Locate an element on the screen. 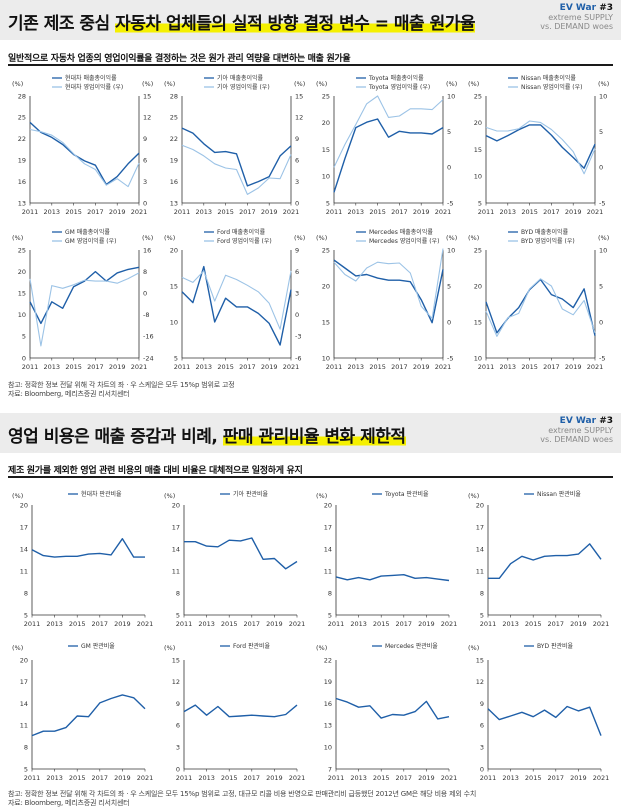  y-tick-left: 7 is located at coordinates (330, 769).